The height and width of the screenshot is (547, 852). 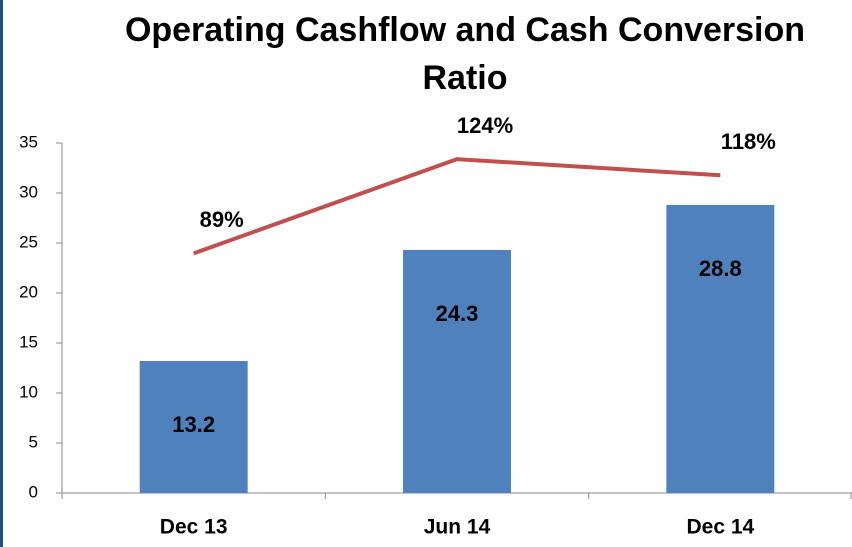 I want to click on y-tick-label: 10, so click(x=28, y=391).